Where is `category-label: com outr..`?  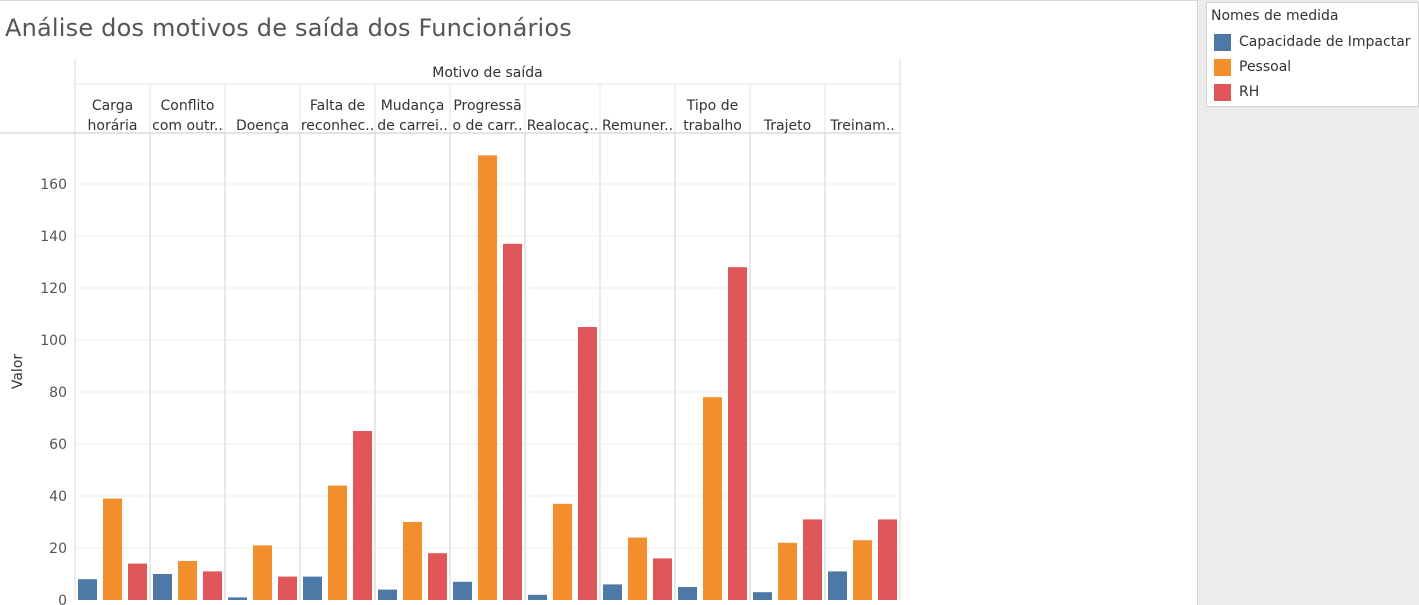
category-label: com outr.. is located at coordinates (187, 126).